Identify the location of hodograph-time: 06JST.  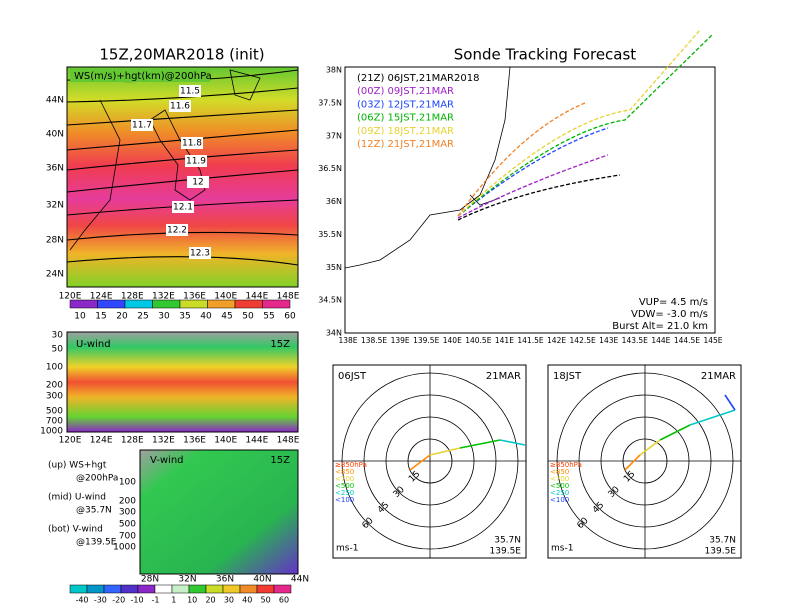
(352, 376).